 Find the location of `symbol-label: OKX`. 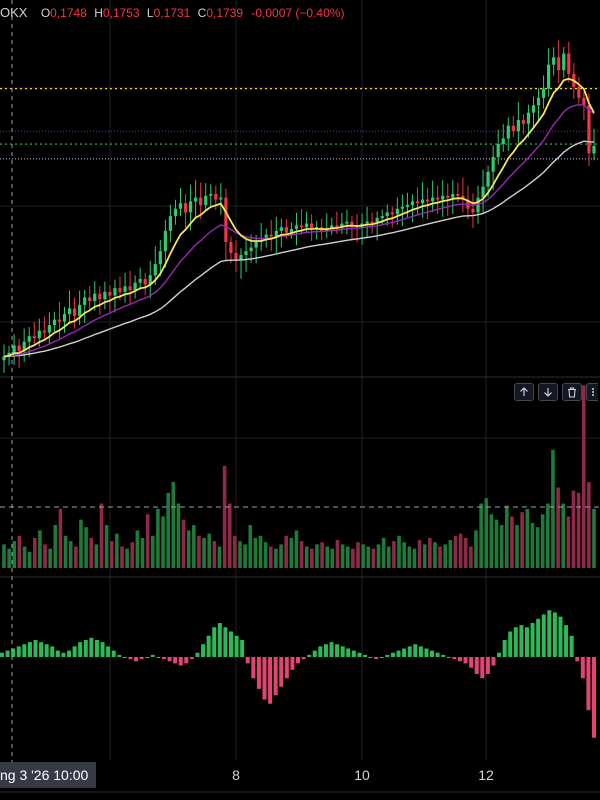

symbol-label: OKX is located at coordinates (14, 12).